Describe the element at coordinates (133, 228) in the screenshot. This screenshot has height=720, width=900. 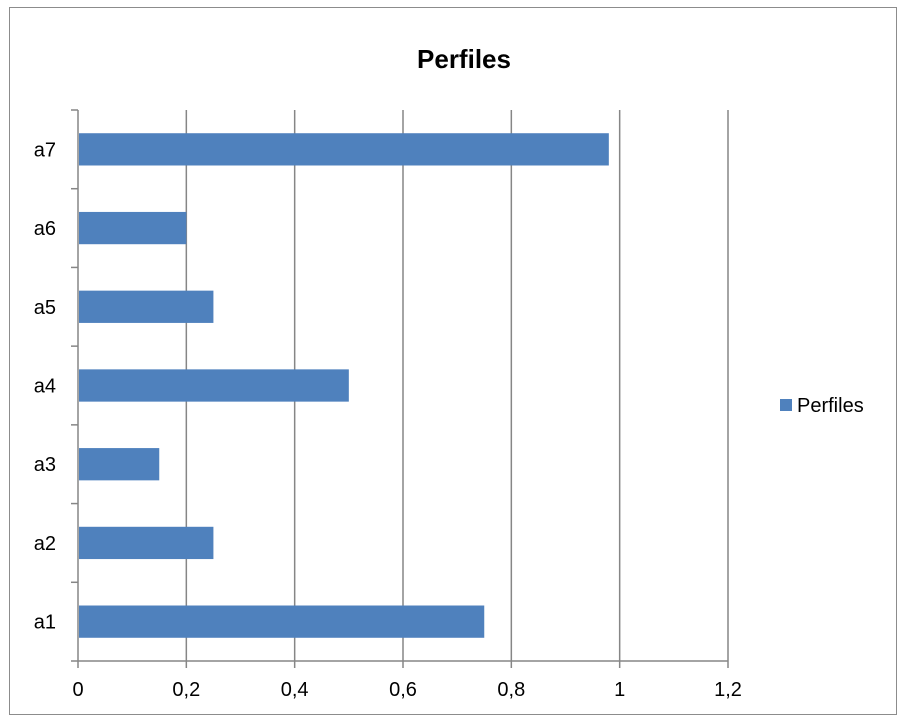
I see `bar-a6` at that location.